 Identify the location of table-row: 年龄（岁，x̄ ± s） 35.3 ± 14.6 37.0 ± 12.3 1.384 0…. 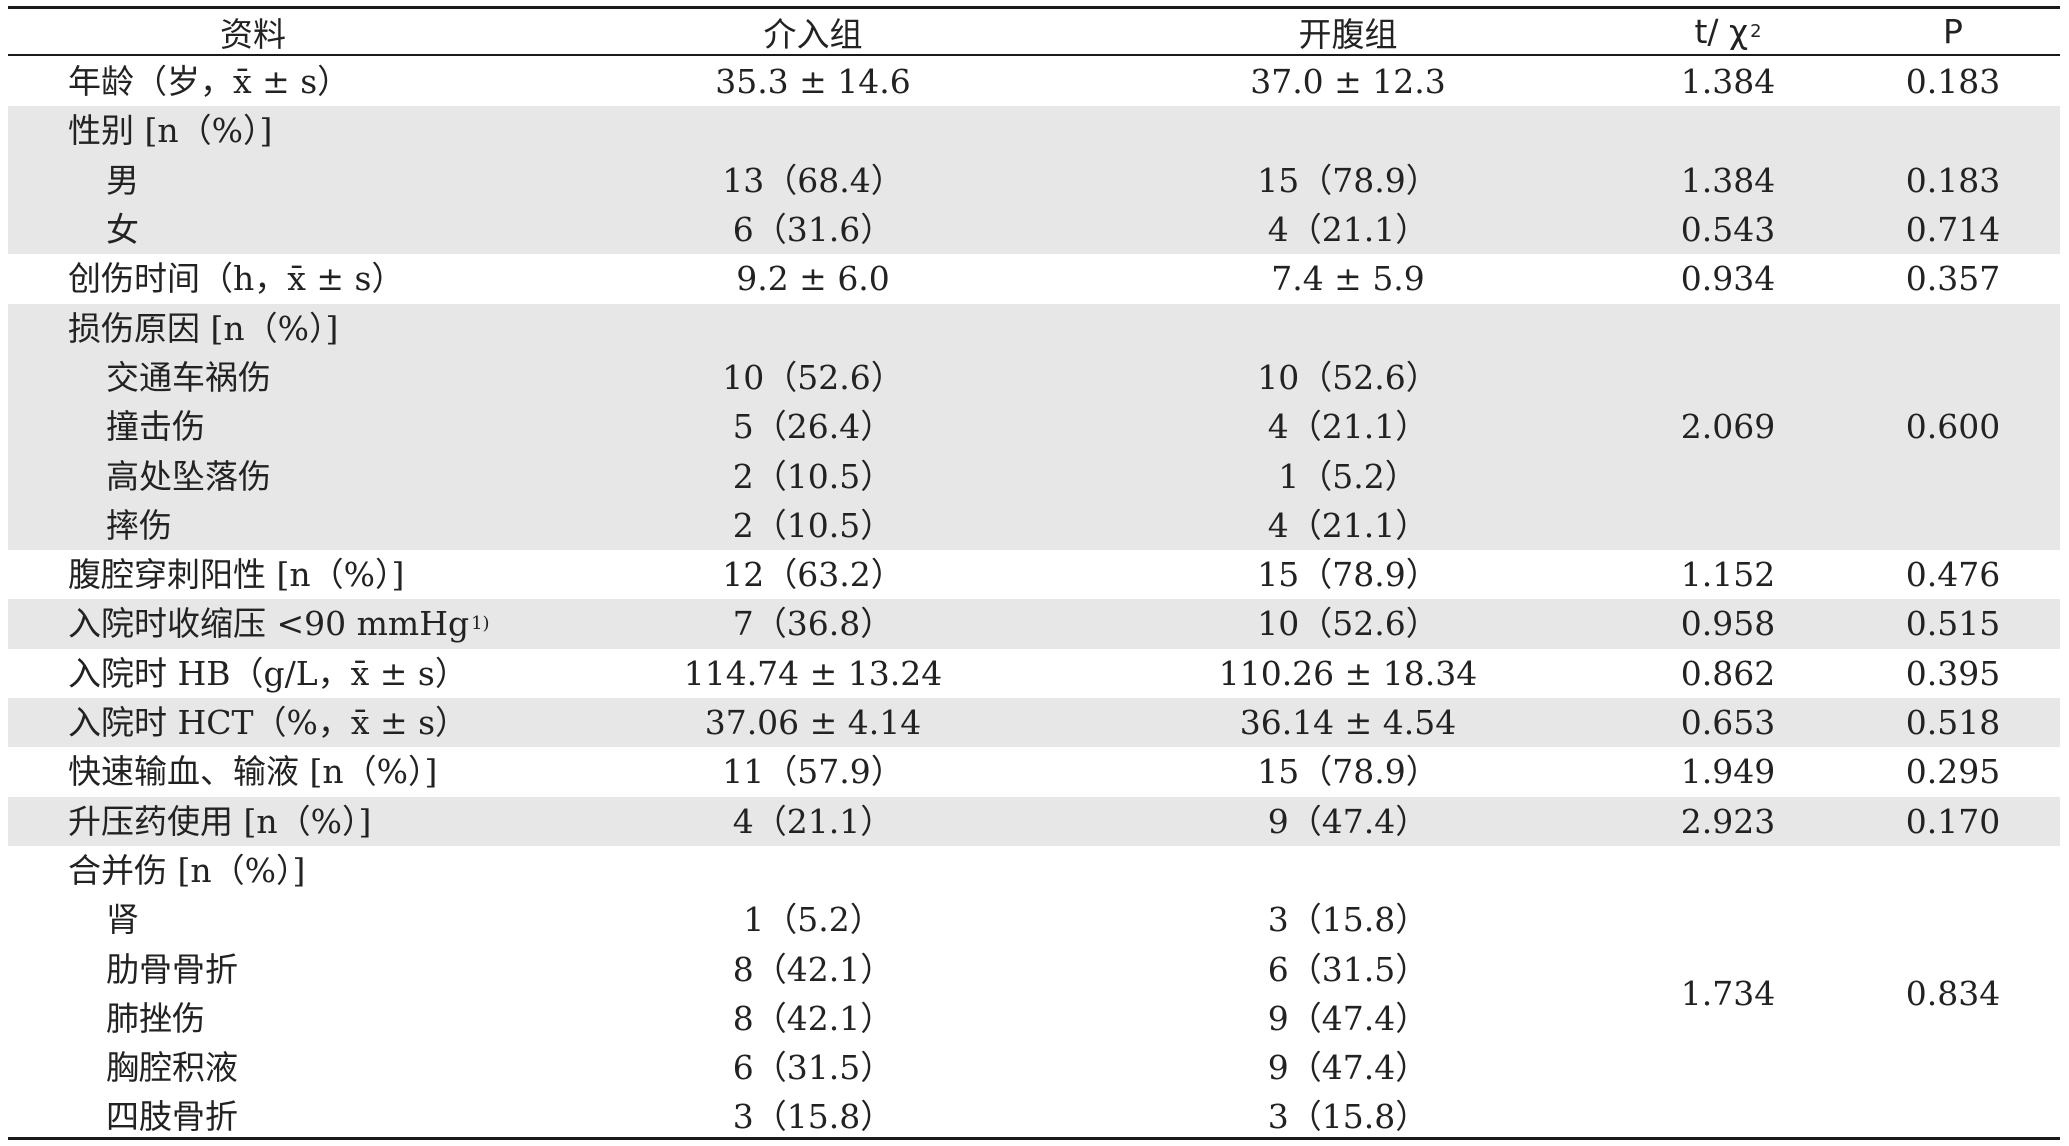
(1034, 81).